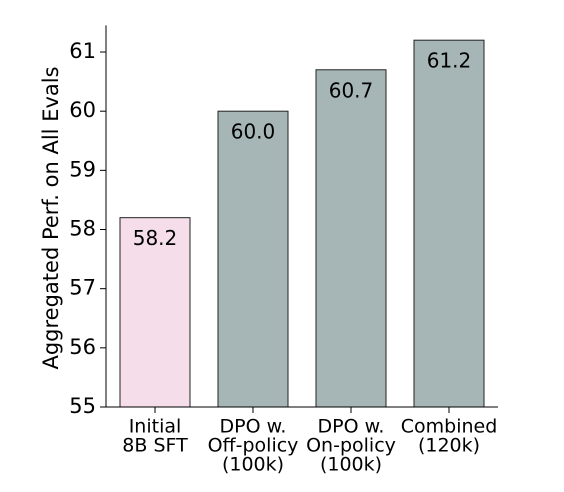  I want to click on y-tick-label: 59, so click(82, 169).